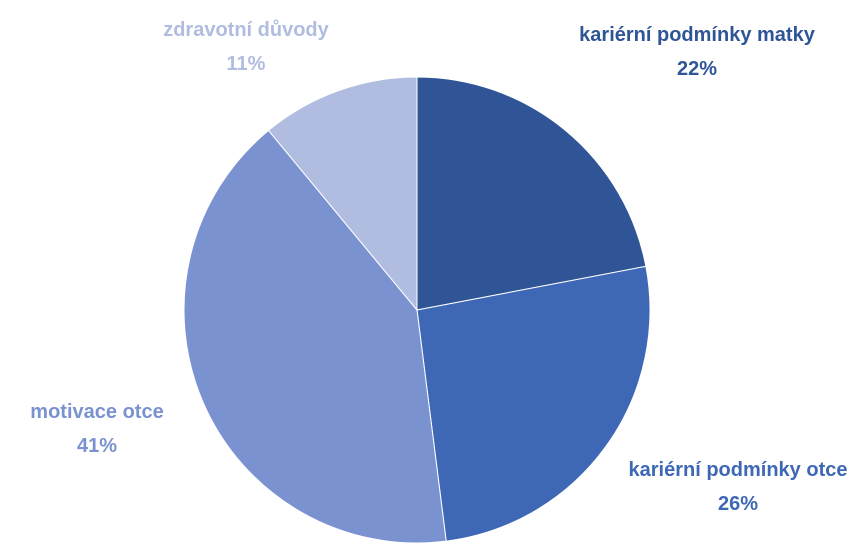 This screenshot has height=545, width=852. What do you see at coordinates (697, 69) in the screenshot?
I see `percent-label: 22%` at bounding box center [697, 69].